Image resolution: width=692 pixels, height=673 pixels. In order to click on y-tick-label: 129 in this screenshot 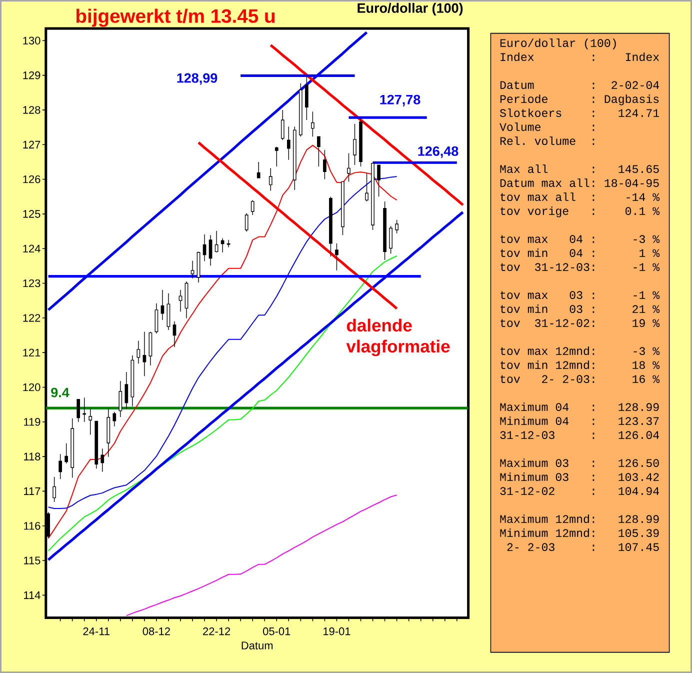, I will do `click(31, 75)`.